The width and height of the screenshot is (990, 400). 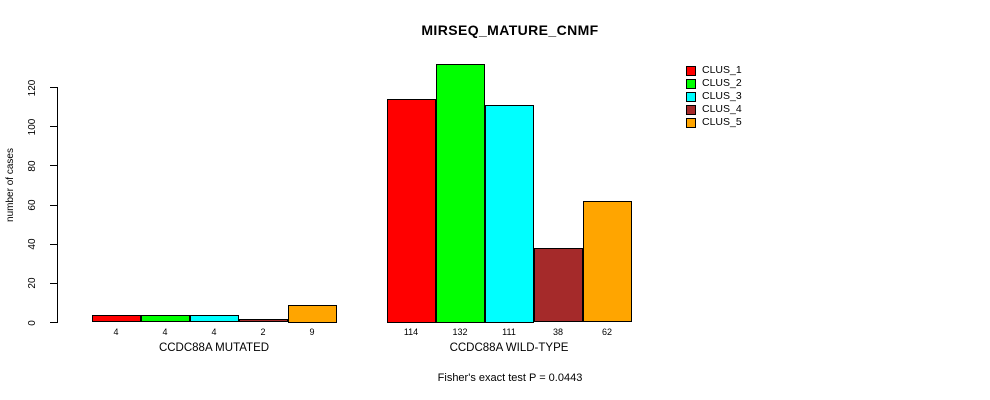 I want to click on bar-value-label: 9, so click(x=312, y=331).